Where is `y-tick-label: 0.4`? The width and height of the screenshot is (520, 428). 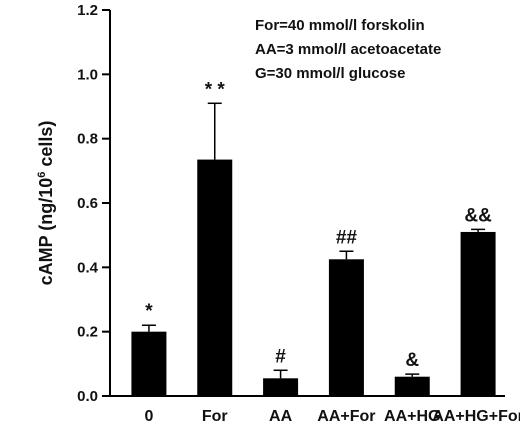
y-tick-label: 0.4 is located at coordinates (88, 267).